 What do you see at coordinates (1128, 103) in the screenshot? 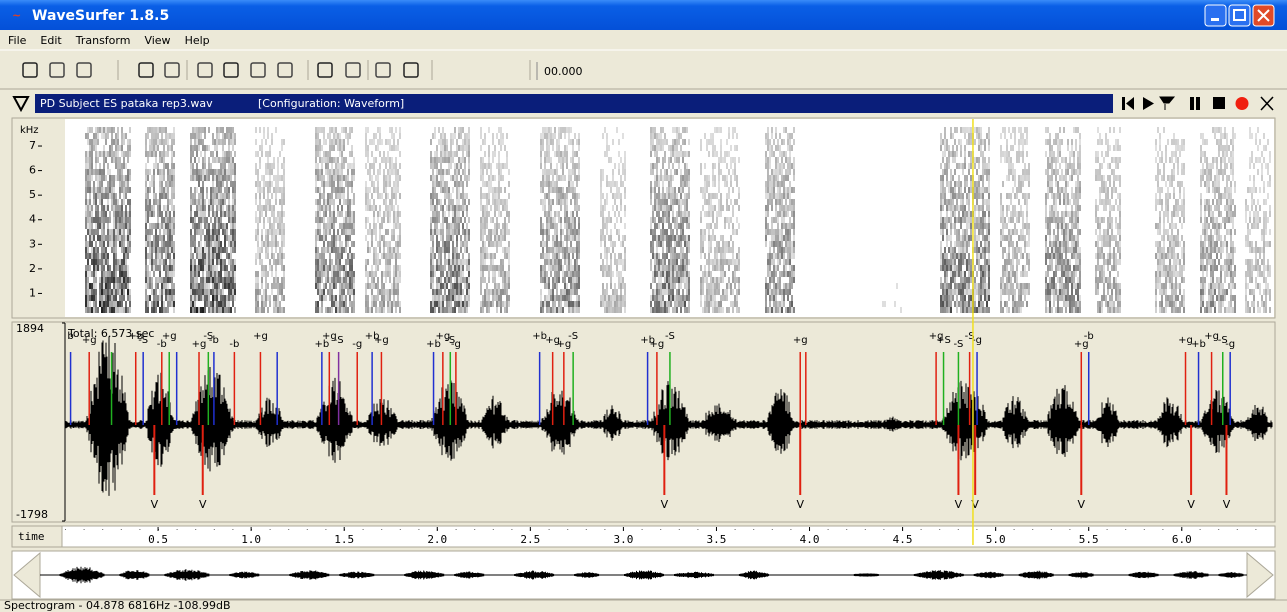
I see `rewind-button` at bounding box center [1128, 103].